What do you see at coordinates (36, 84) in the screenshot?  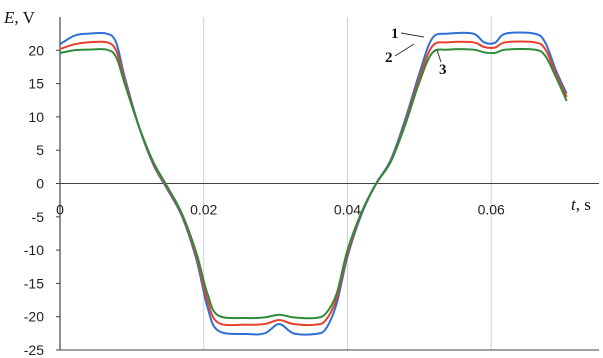 I see `y-tick-label: 15` at bounding box center [36, 84].